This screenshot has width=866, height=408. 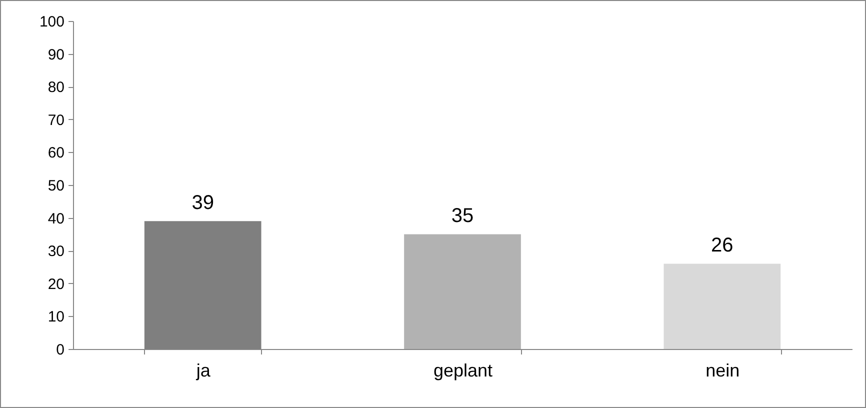 I want to click on x-tick-label: geplant, so click(x=463, y=370).